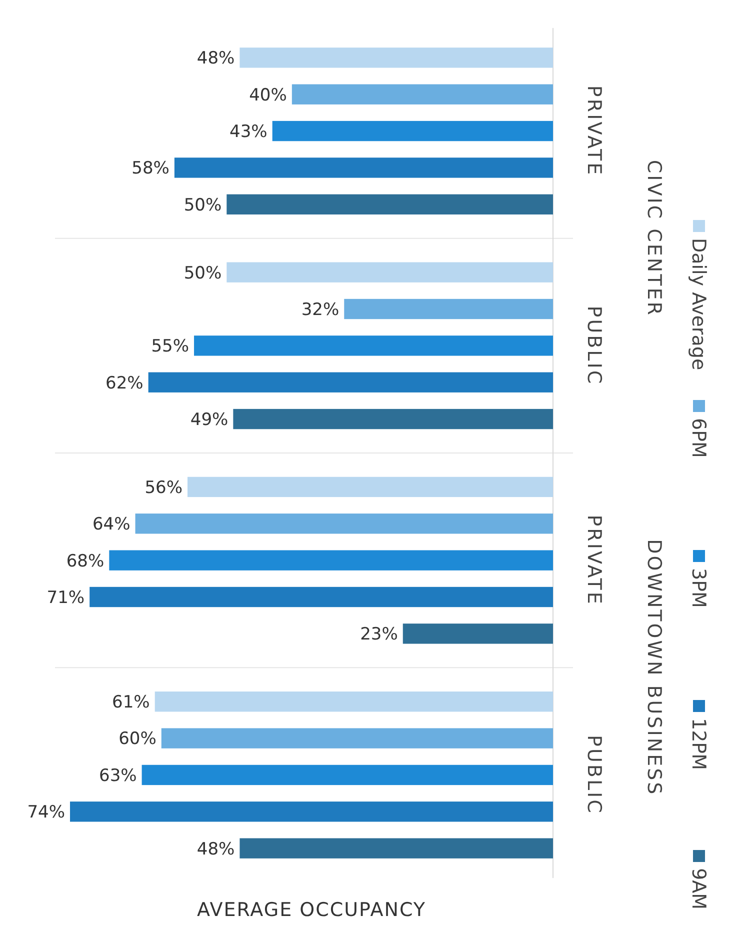 Image resolution: width=732 pixels, height=940 pixels. Describe the element at coordinates (137, 739) in the screenshot. I see `data-label: 60%` at that location.